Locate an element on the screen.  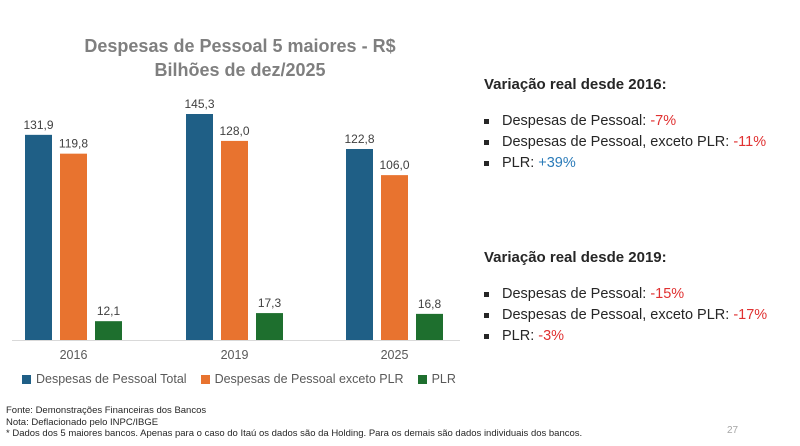
data-label-2016-series-2: 12,1 is located at coordinates (109, 311).